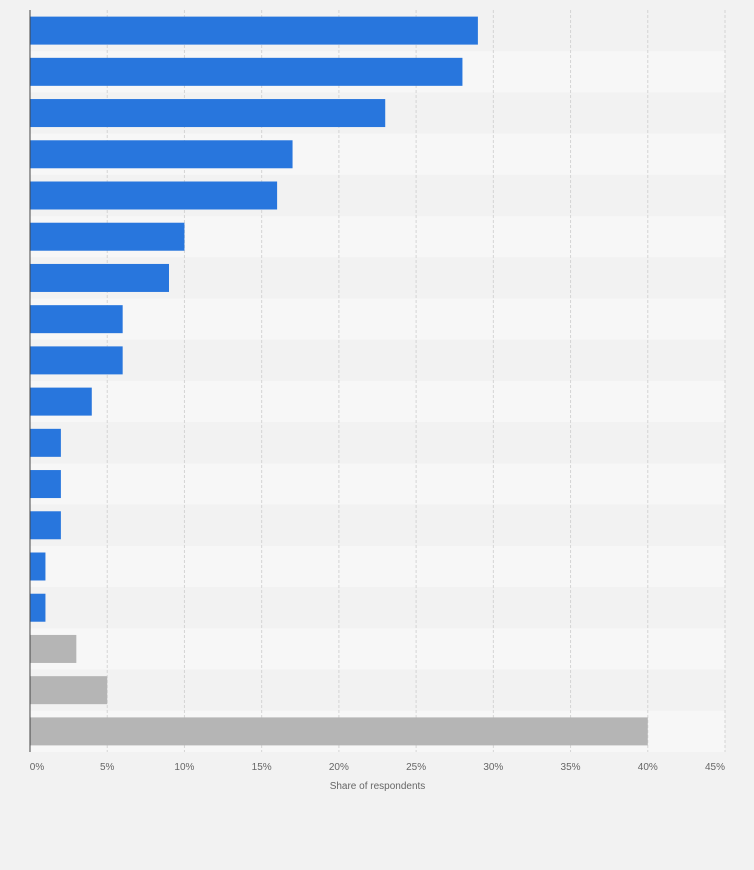  What do you see at coordinates (378, 786) in the screenshot?
I see `x-axis-title: Share of respondents` at bounding box center [378, 786].